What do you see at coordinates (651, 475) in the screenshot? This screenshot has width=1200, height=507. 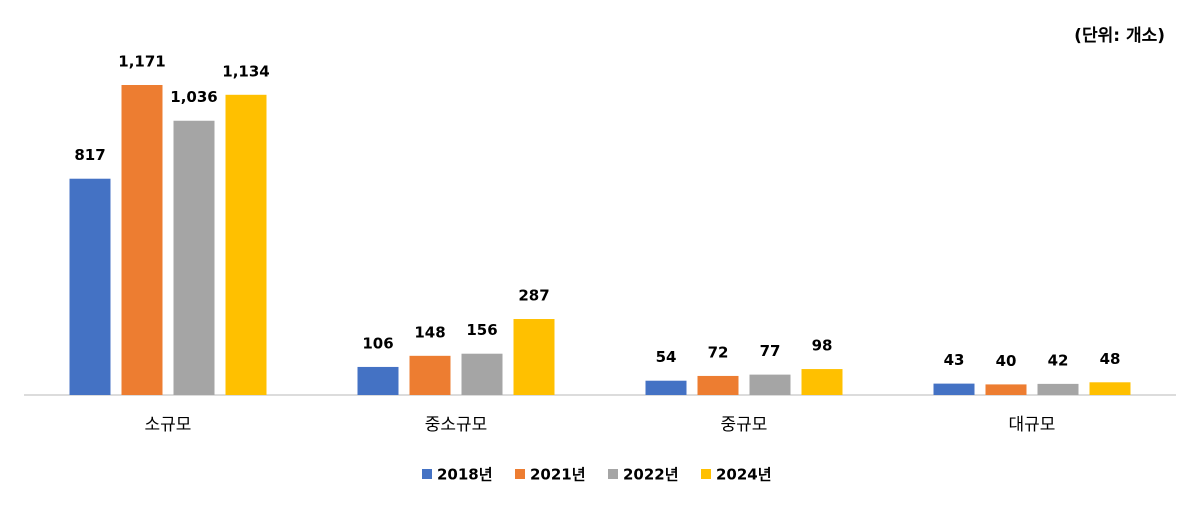 I see `legend-label: 2022년` at bounding box center [651, 475].